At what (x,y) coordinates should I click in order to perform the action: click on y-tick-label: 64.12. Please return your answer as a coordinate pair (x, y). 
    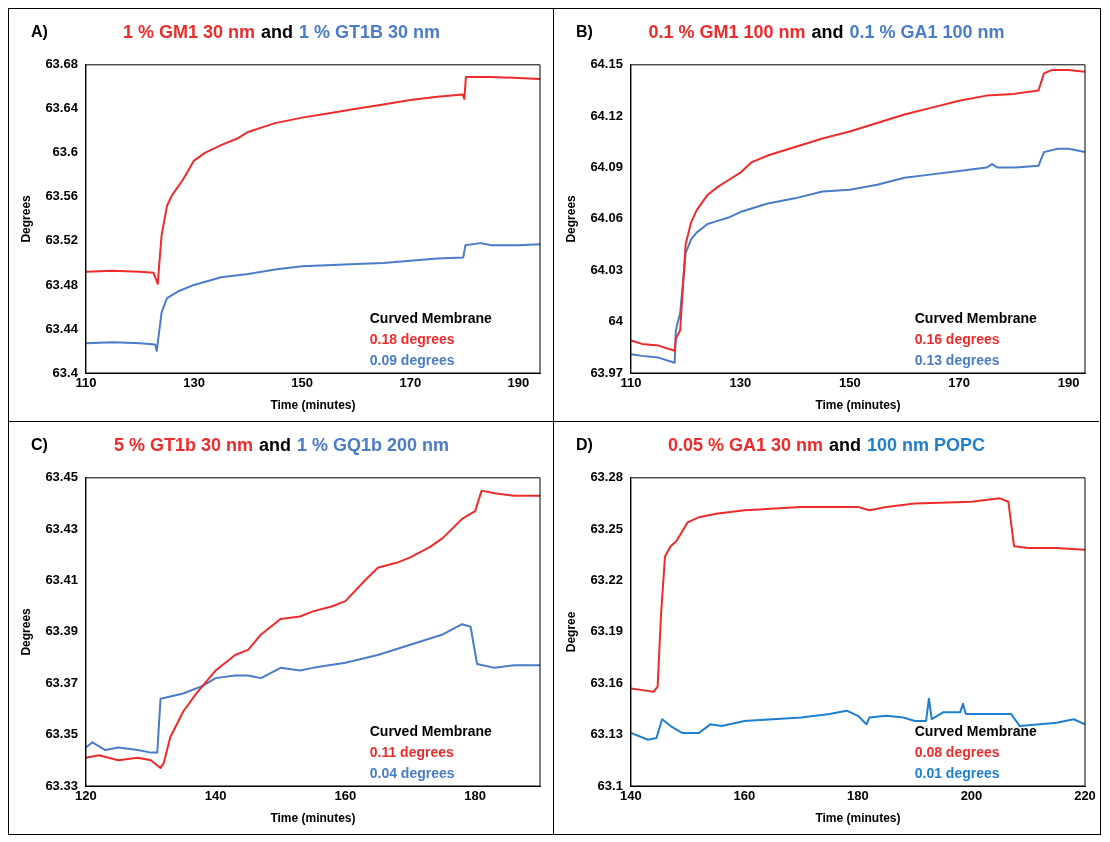
    Looking at the image, I should click on (606, 115).